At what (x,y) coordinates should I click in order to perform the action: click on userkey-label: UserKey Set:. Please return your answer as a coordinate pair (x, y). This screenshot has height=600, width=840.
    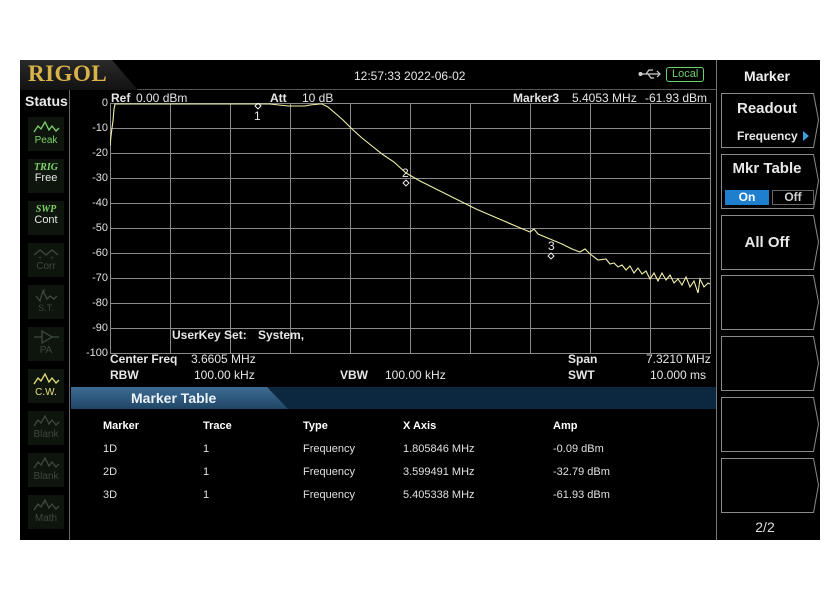
    Looking at the image, I should click on (209, 335).